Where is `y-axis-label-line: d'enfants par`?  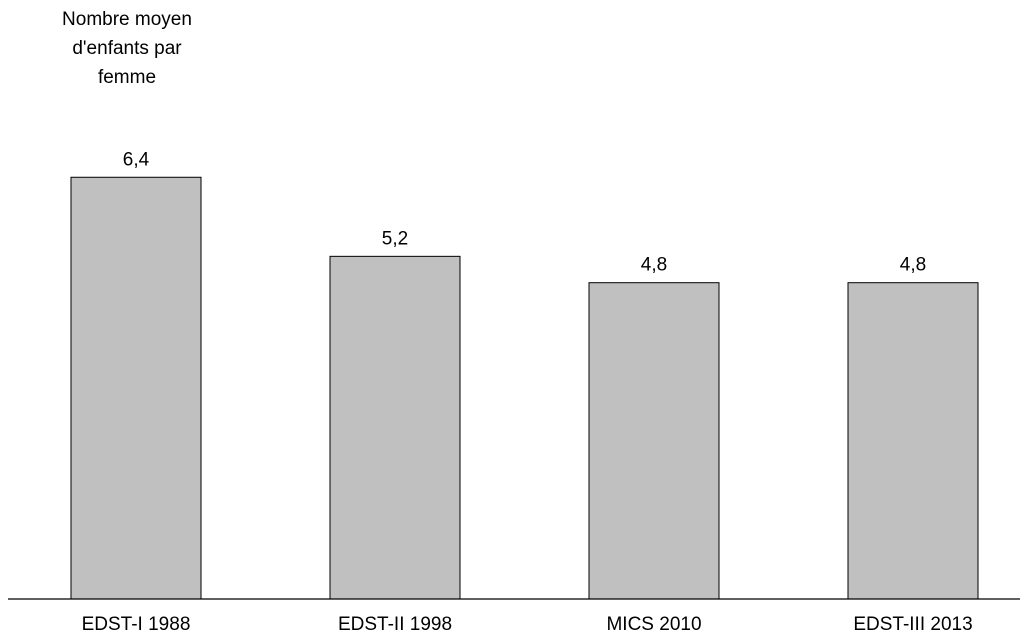 y-axis-label-line: d'enfants par is located at coordinates (127, 48).